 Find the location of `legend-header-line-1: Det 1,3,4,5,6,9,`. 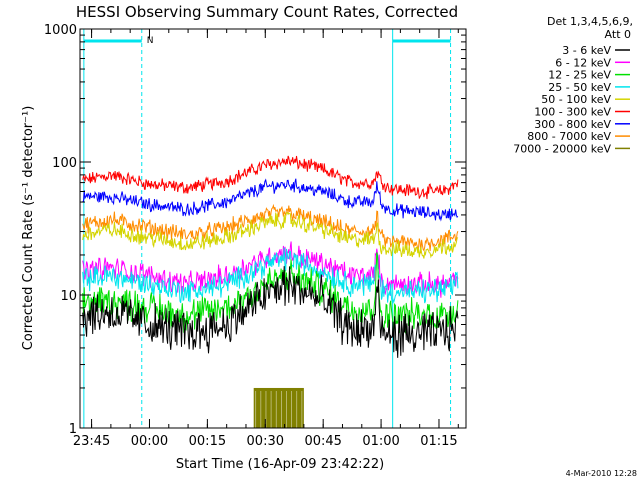

legend-header-line-1: Det 1,3,4,5,6,9, is located at coordinates (590, 21).